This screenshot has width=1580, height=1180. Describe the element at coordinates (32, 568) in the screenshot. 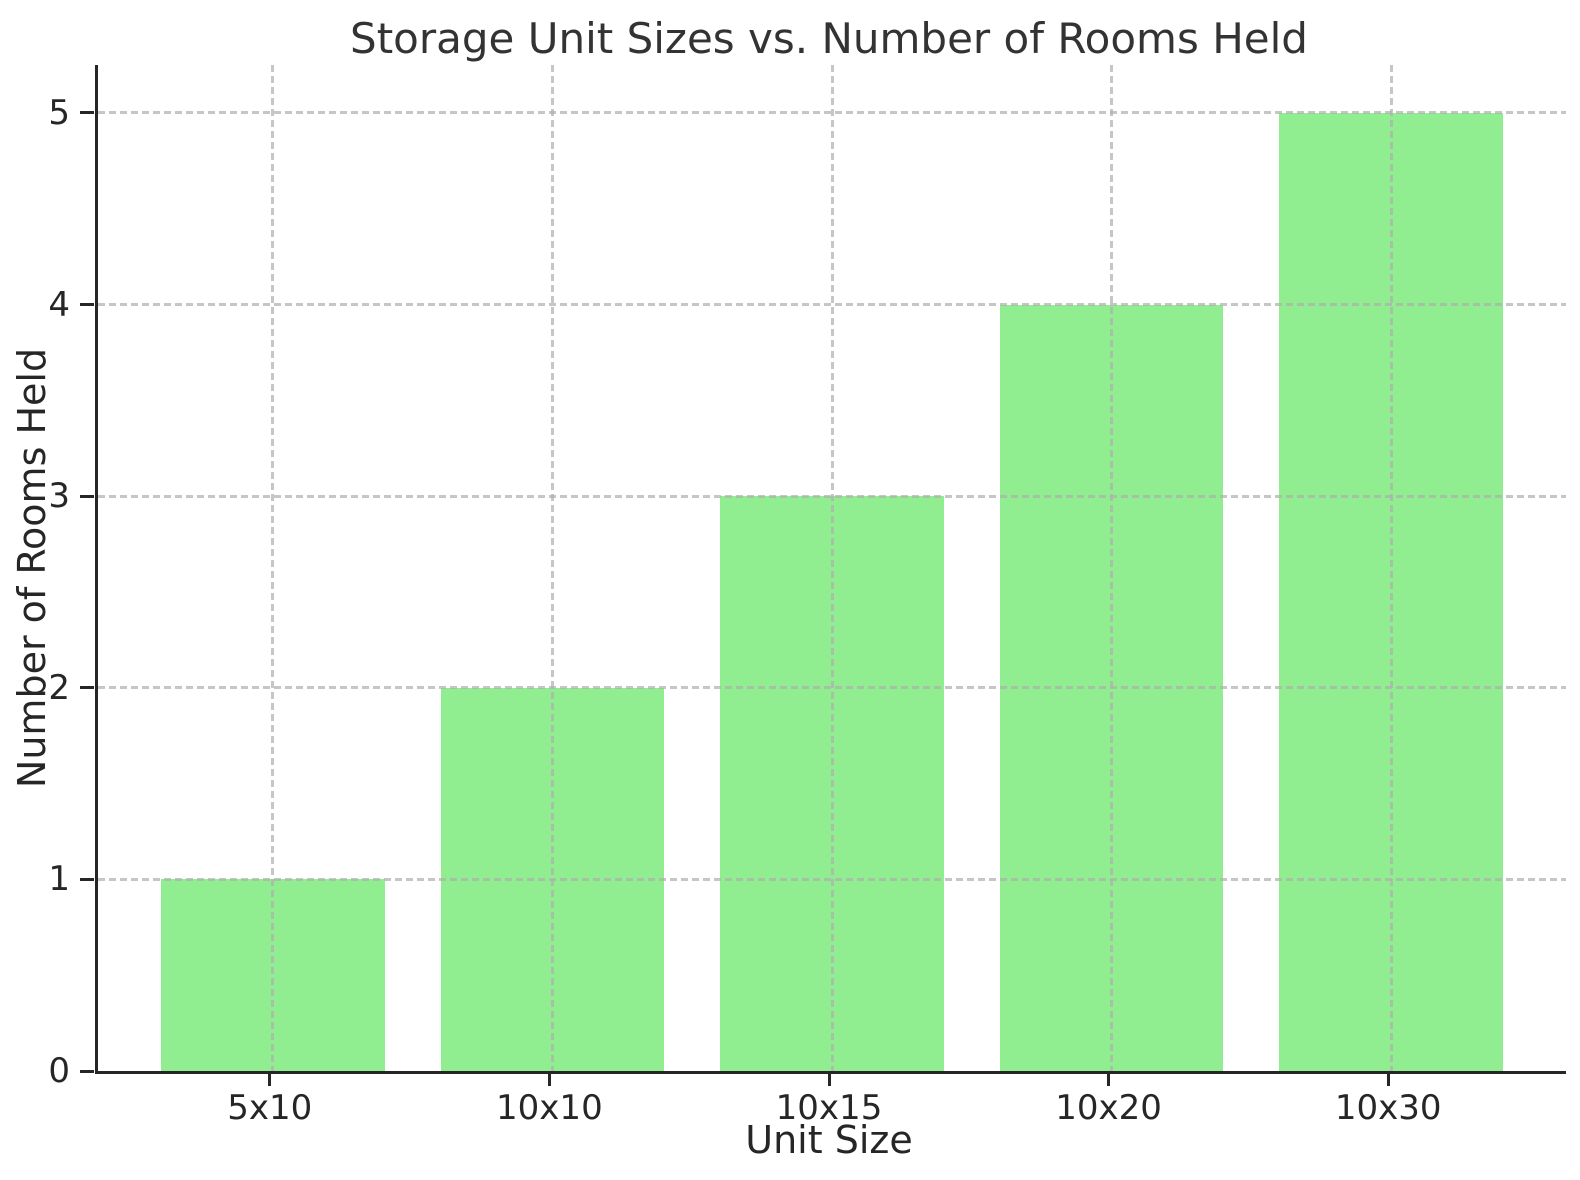

I see `y-axis-label: Number of Rooms Held` at that location.